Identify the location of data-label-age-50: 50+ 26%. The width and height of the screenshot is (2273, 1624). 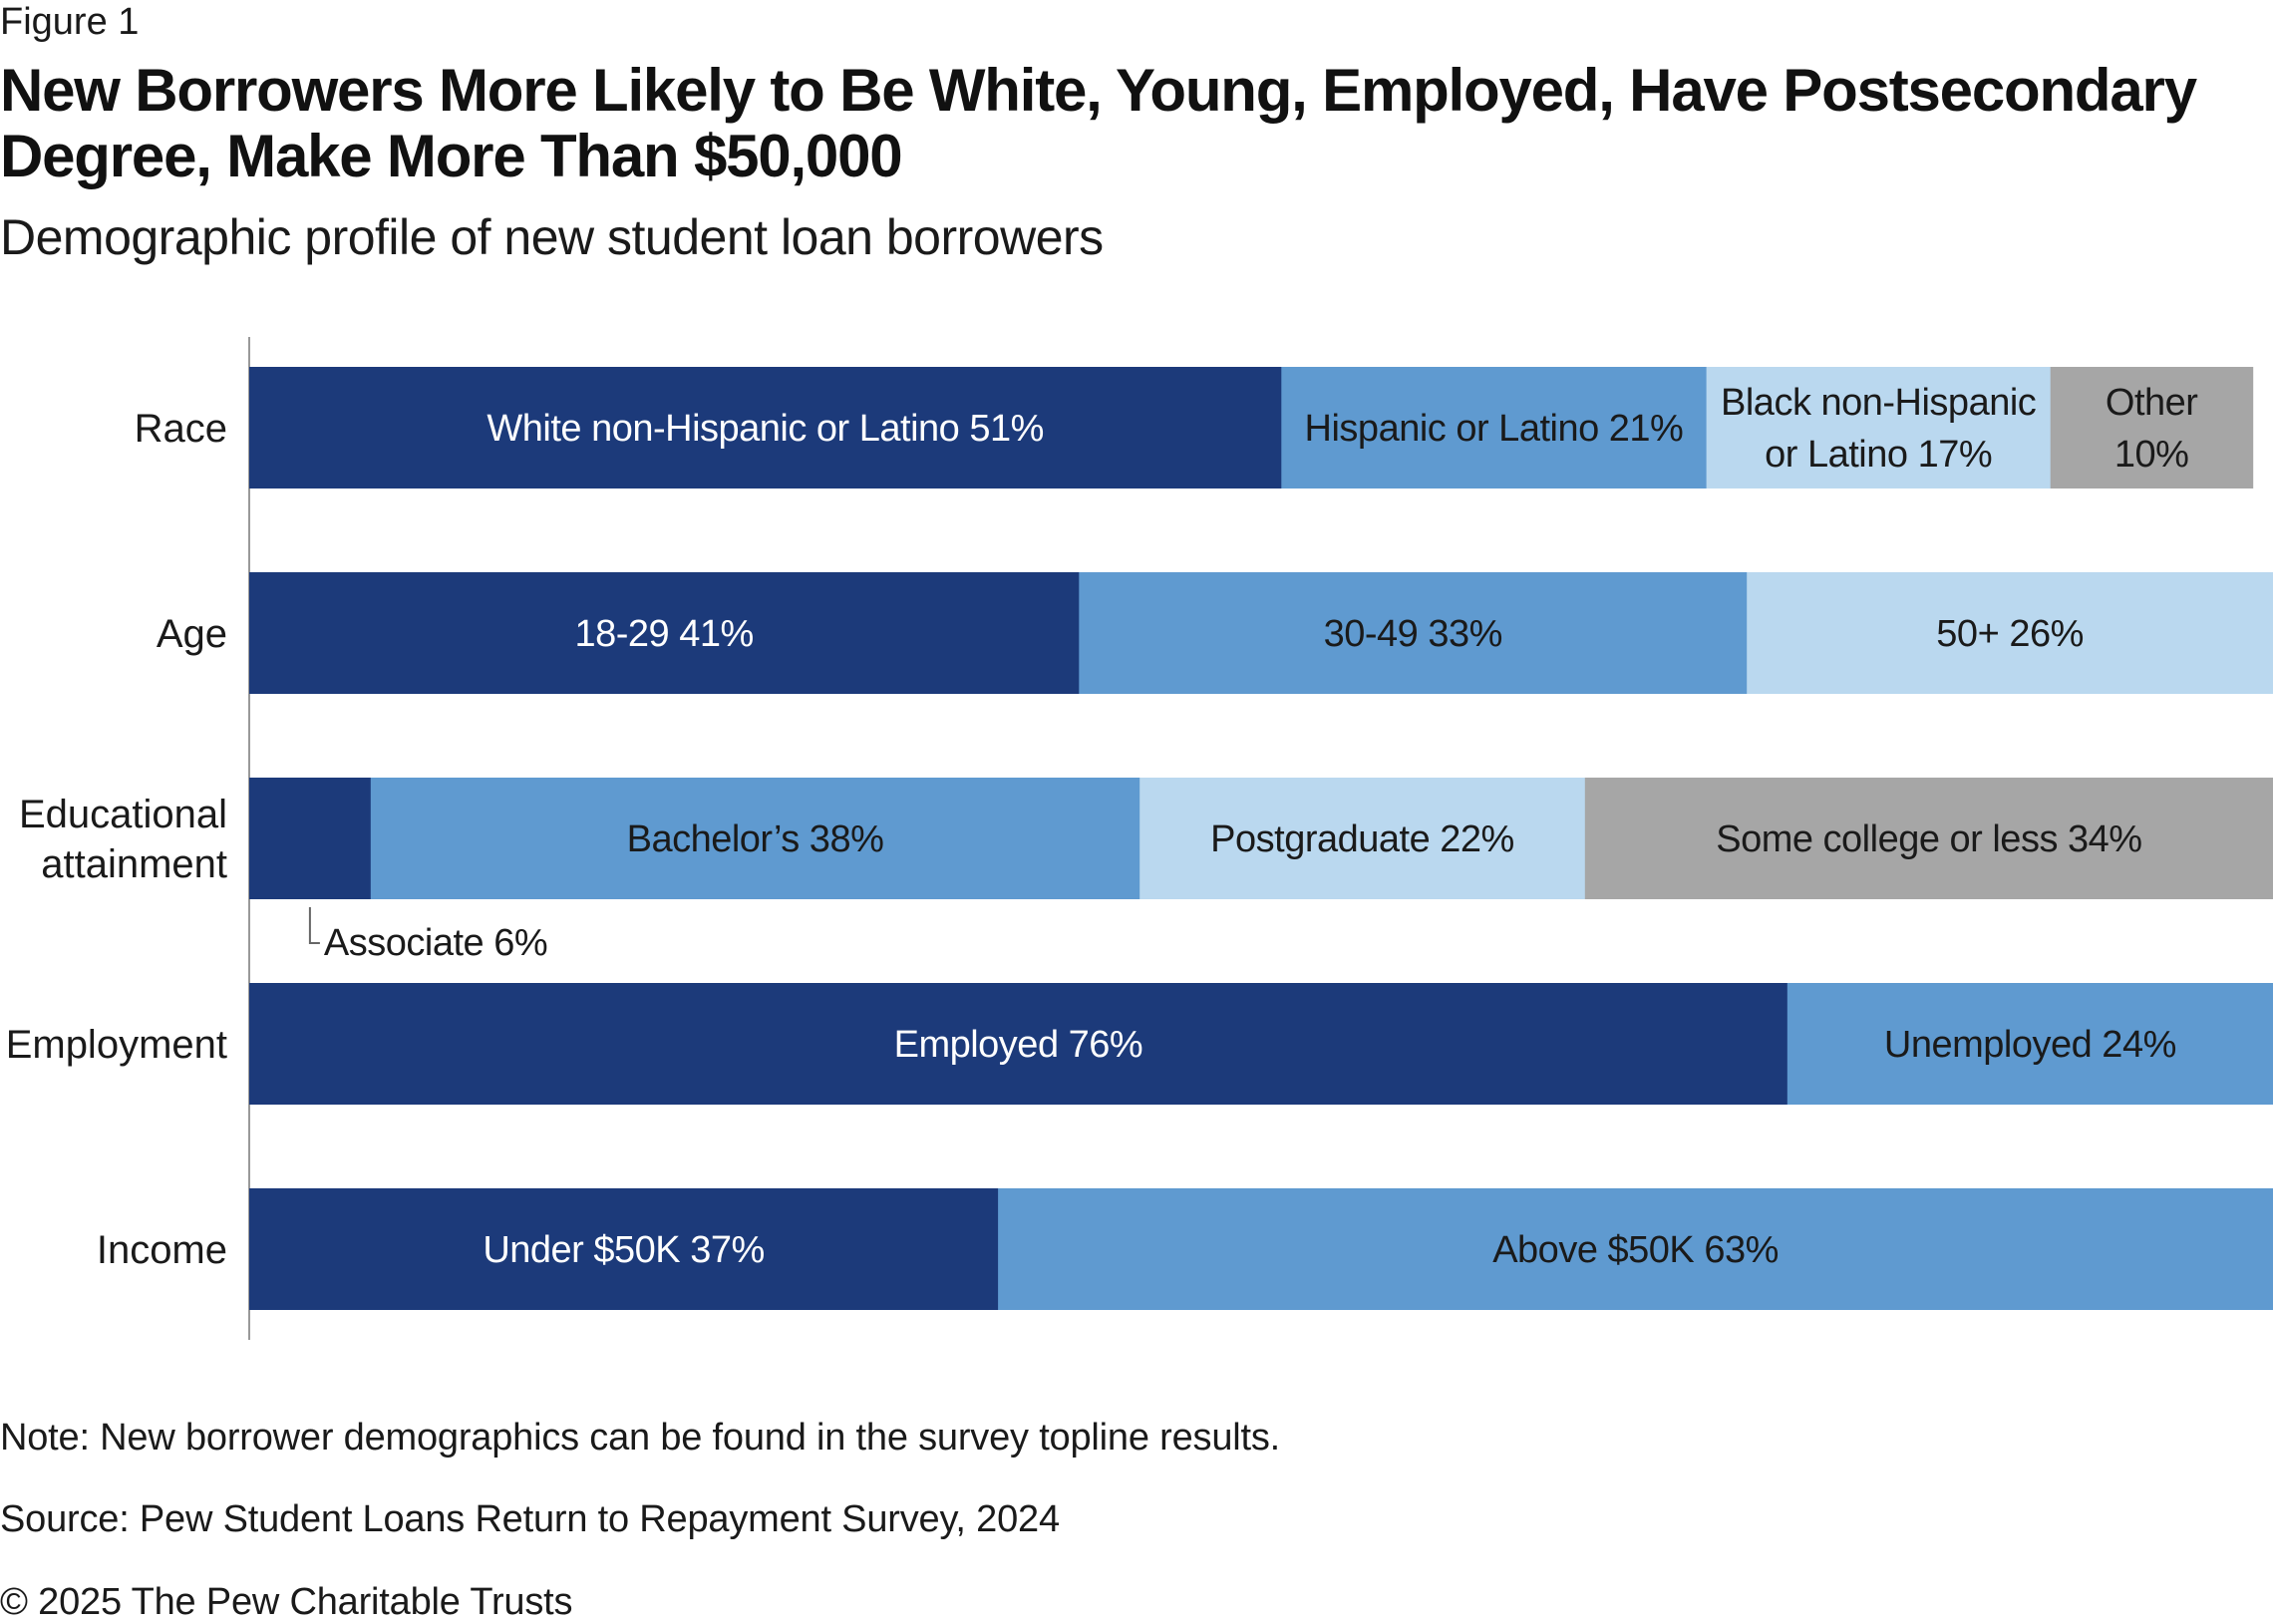
(2010, 634).